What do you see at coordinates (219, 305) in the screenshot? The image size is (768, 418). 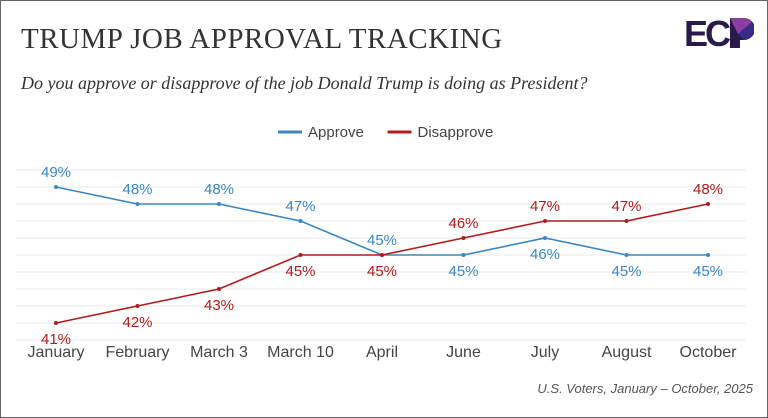 I see `data-label: 43%` at bounding box center [219, 305].